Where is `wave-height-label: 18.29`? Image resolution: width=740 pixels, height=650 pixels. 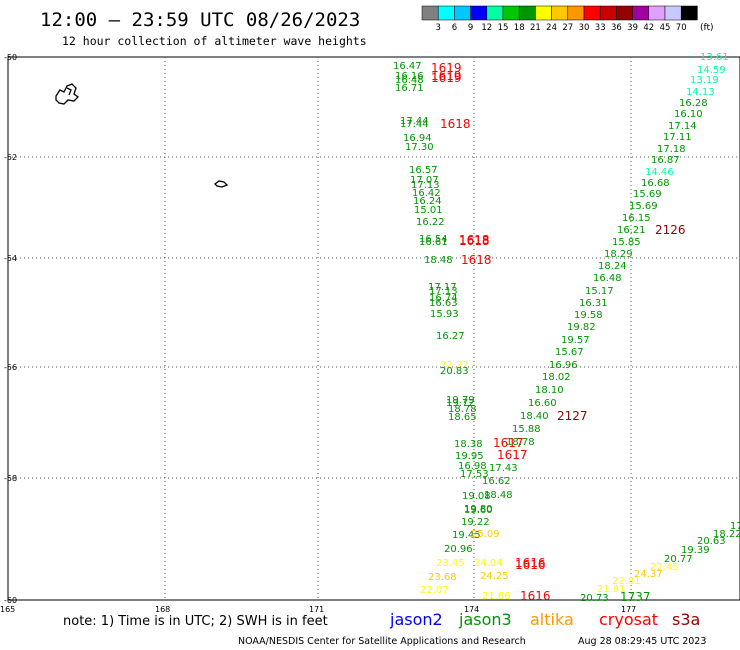
wave-height-label: 18.29 is located at coordinates (618, 254).